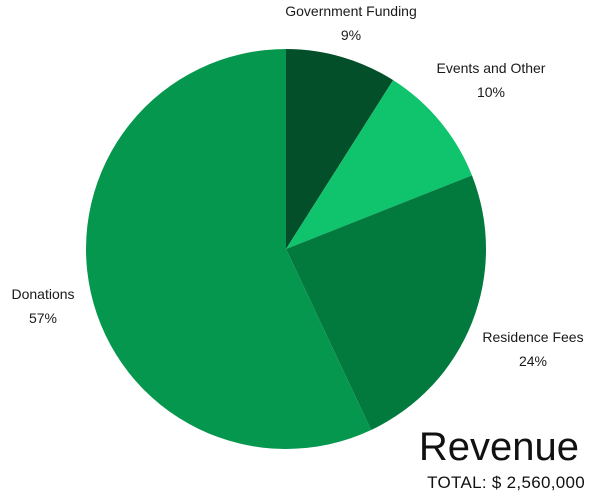  I want to click on slice-label-percent: 9%, so click(351, 35).